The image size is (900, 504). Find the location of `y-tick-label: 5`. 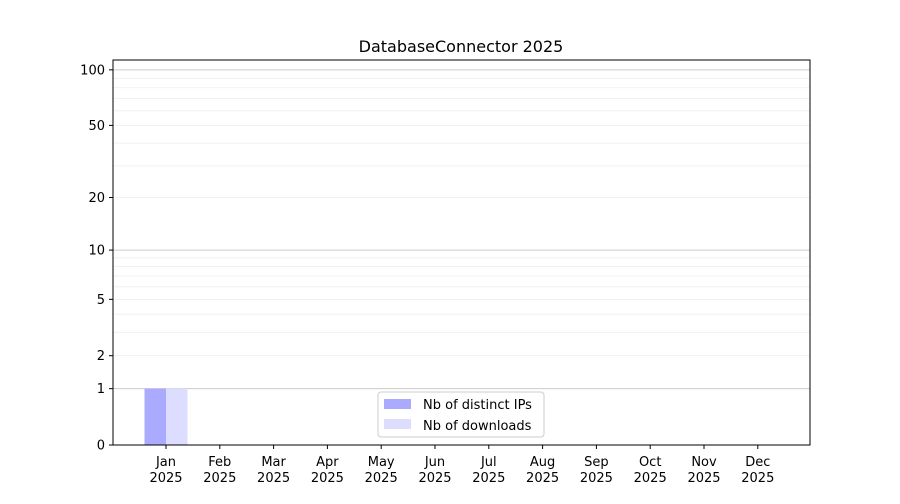

y-tick-label: 5 is located at coordinates (101, 300).